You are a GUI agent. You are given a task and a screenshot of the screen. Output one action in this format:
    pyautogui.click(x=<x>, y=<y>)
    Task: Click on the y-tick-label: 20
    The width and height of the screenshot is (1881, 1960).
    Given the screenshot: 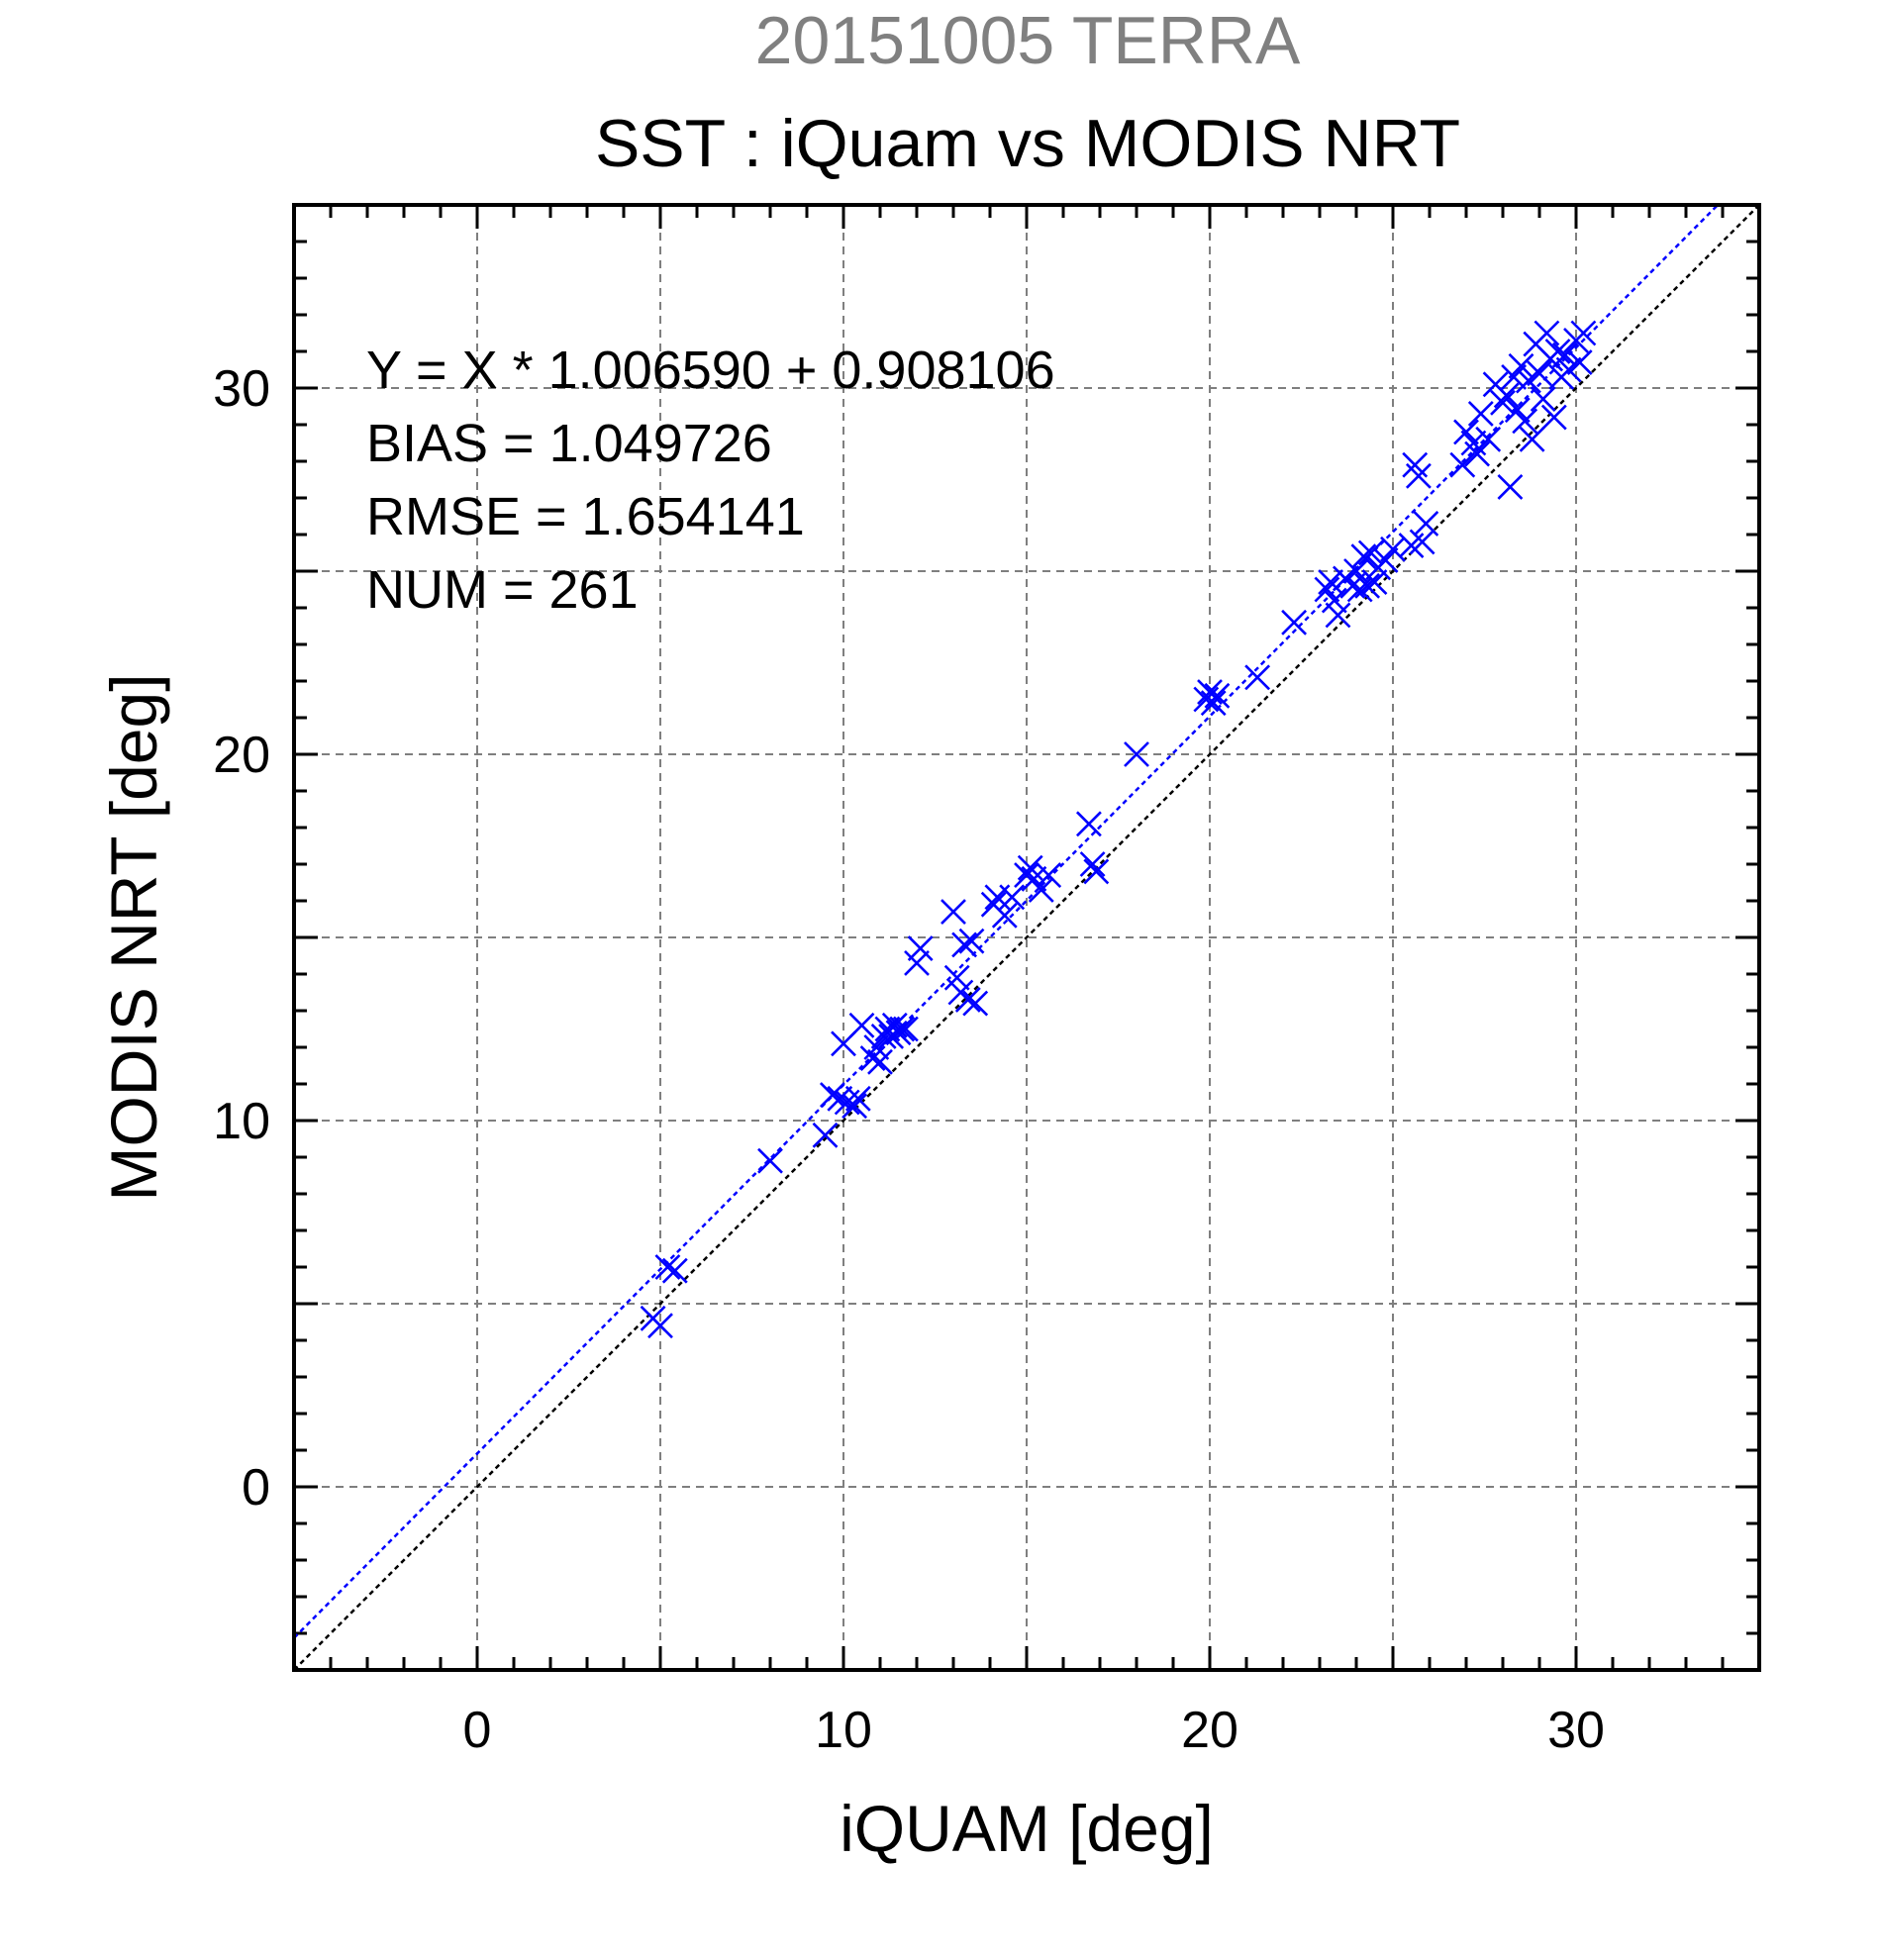 What is the action you would take?
    pyautogui.click(x=242, y=755)
    